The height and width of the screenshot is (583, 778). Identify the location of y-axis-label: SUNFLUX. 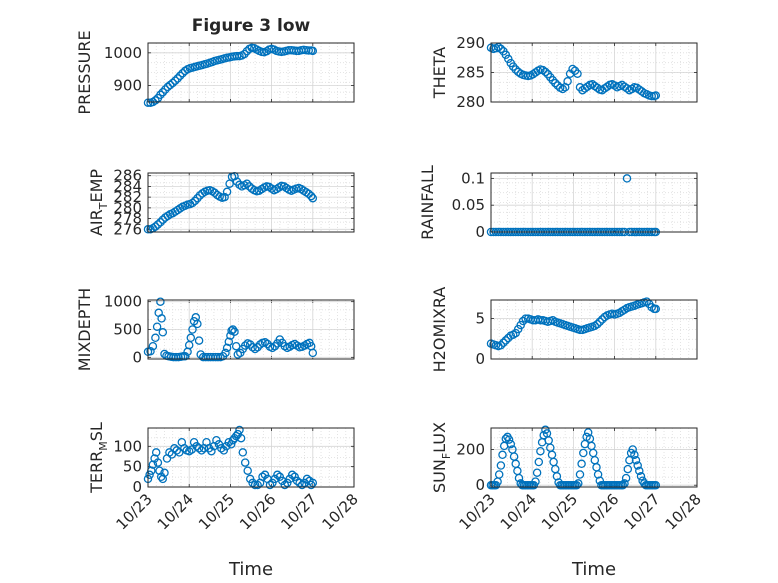
(441, 457).